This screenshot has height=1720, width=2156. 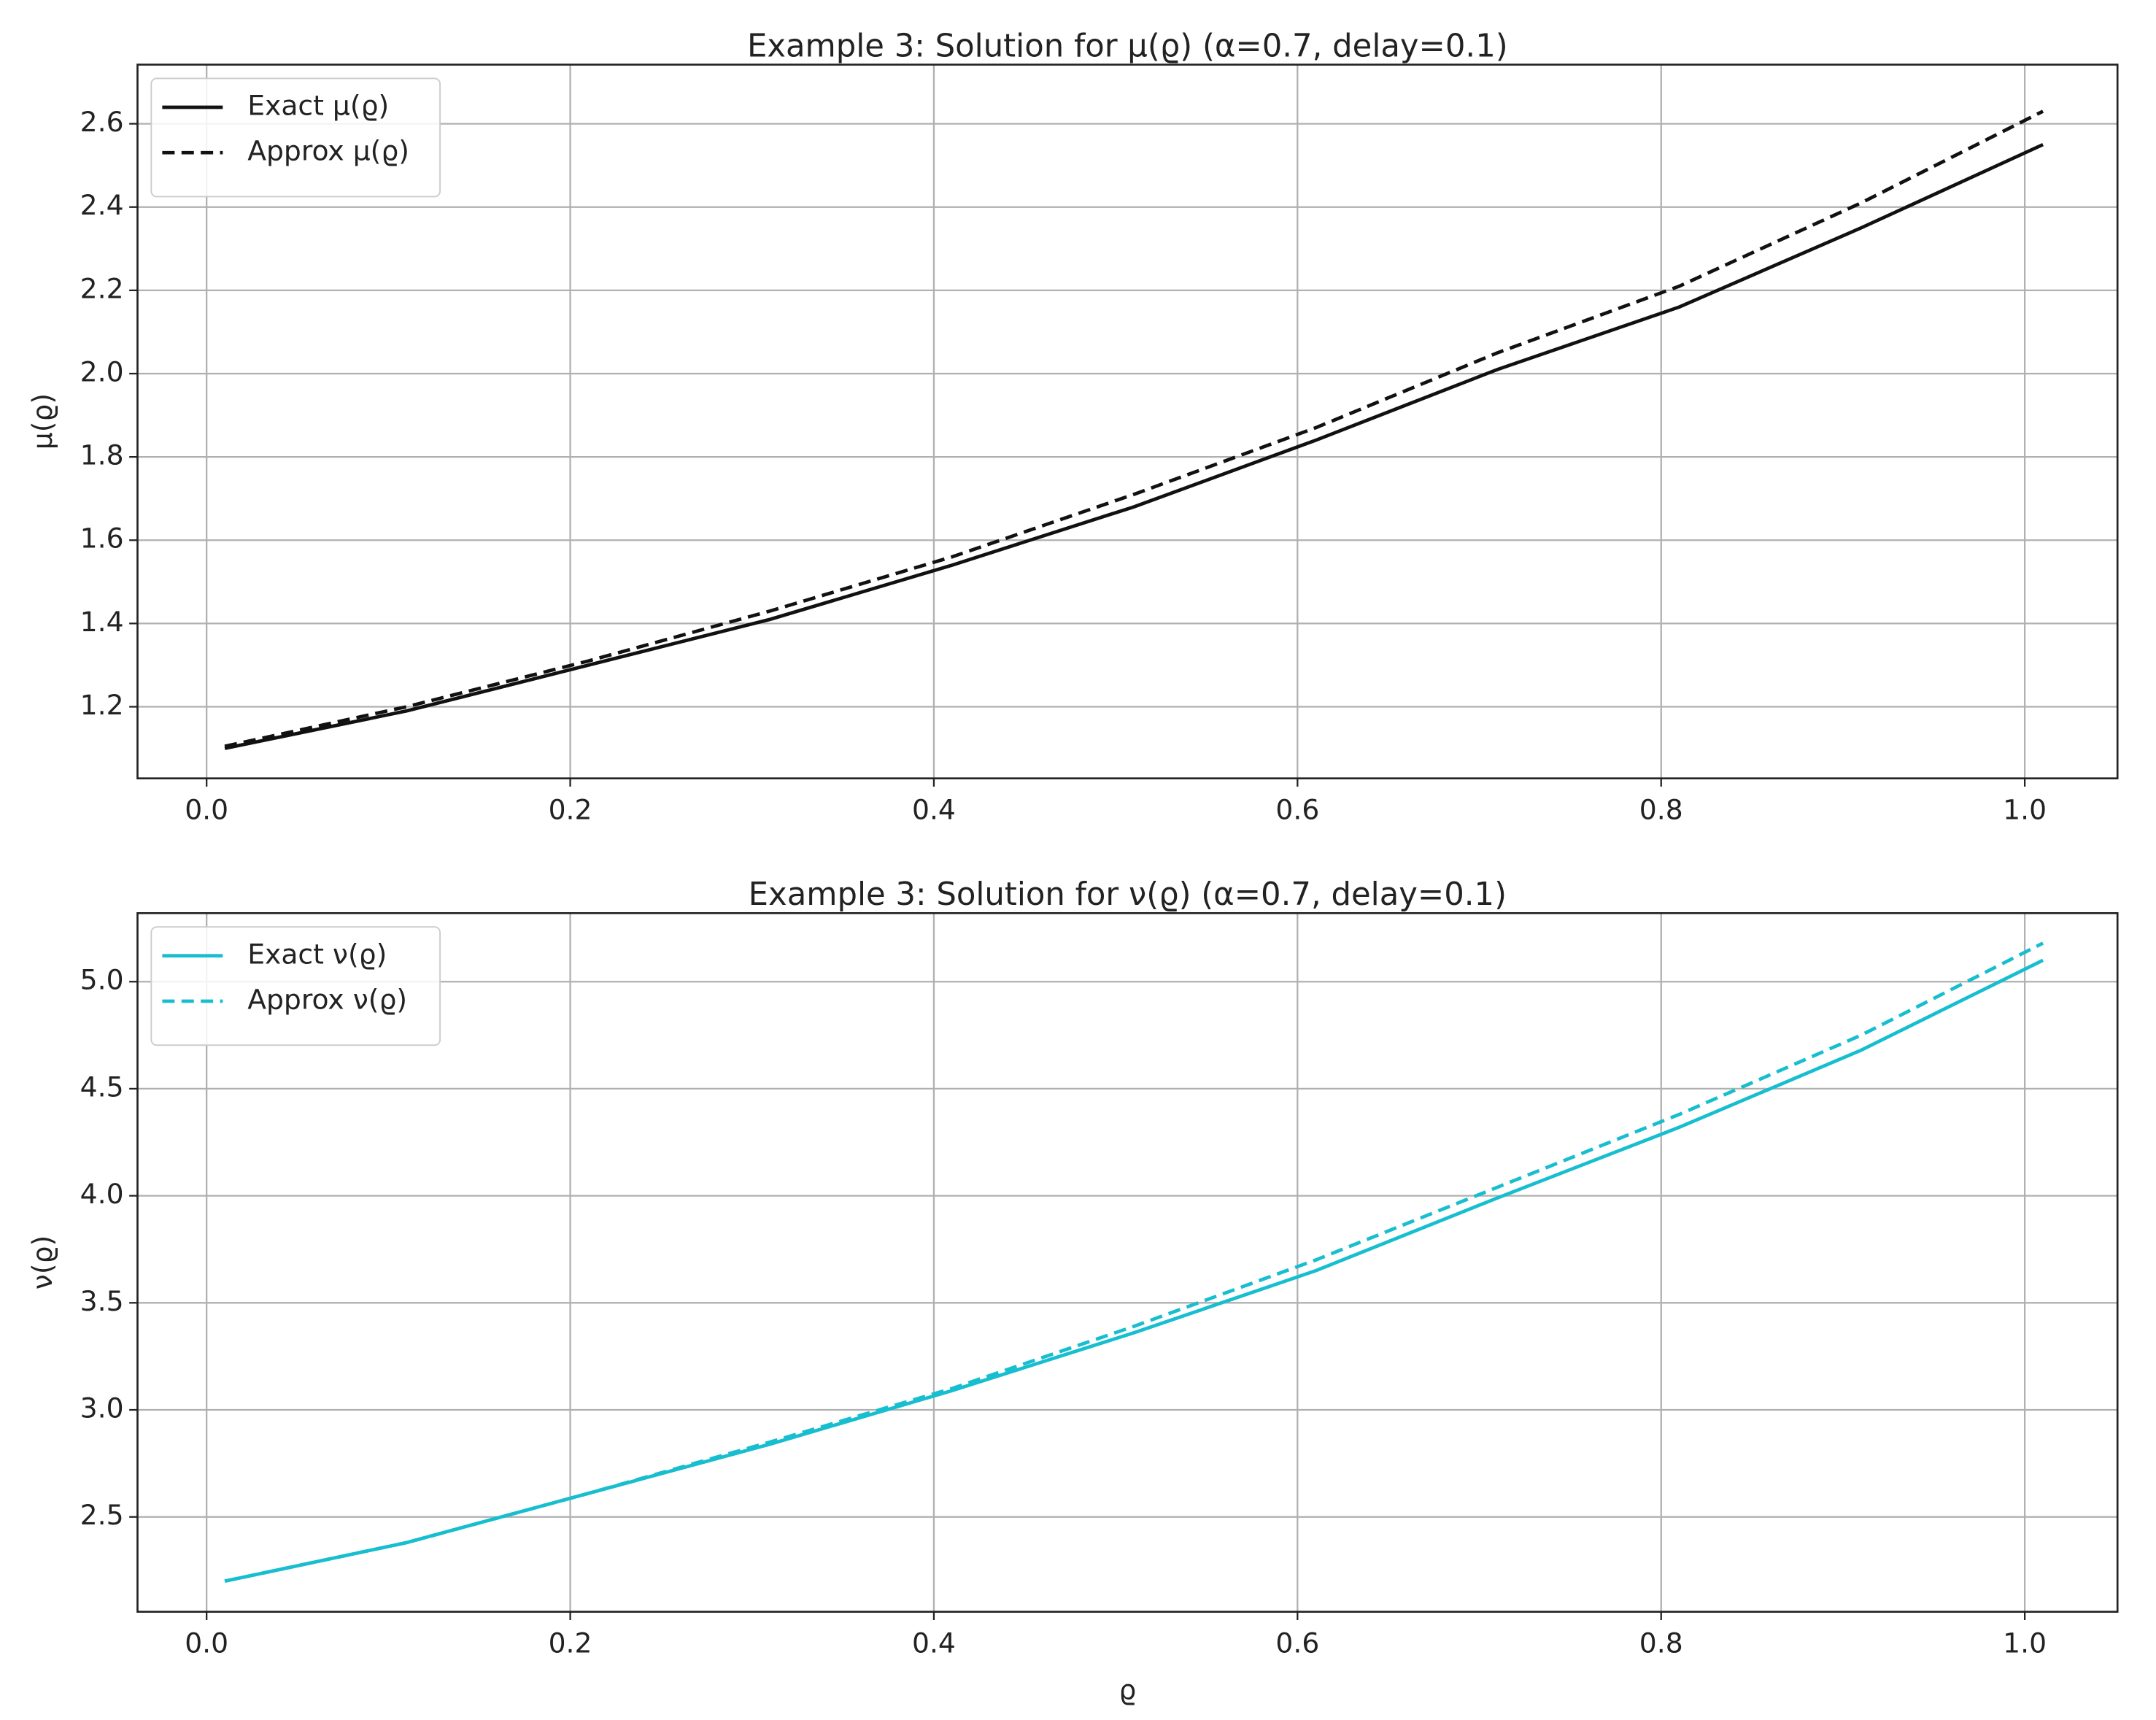 I want to click on y-tick-label: 1.6, so click(x=102, y=538).